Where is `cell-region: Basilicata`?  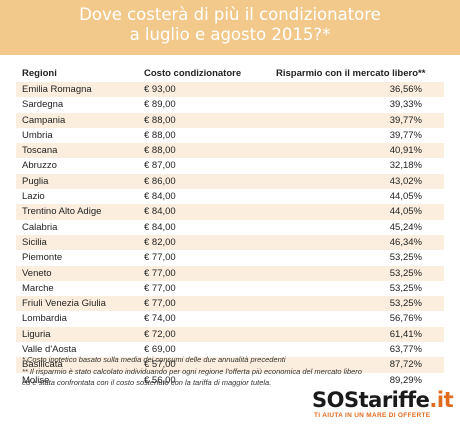
cell-region: Basilicata is located at coordinates (42, 365).